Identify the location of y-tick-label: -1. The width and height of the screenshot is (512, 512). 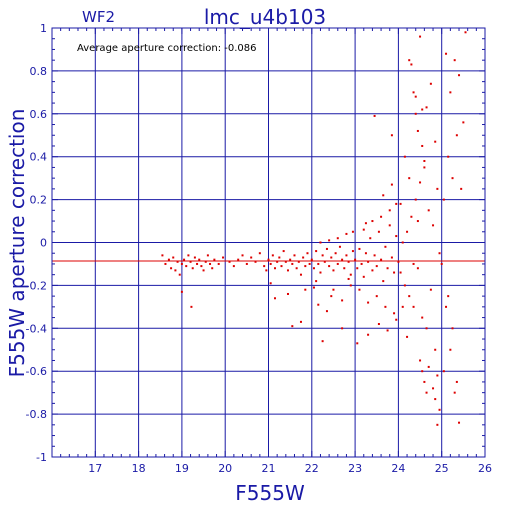
(41, 457).